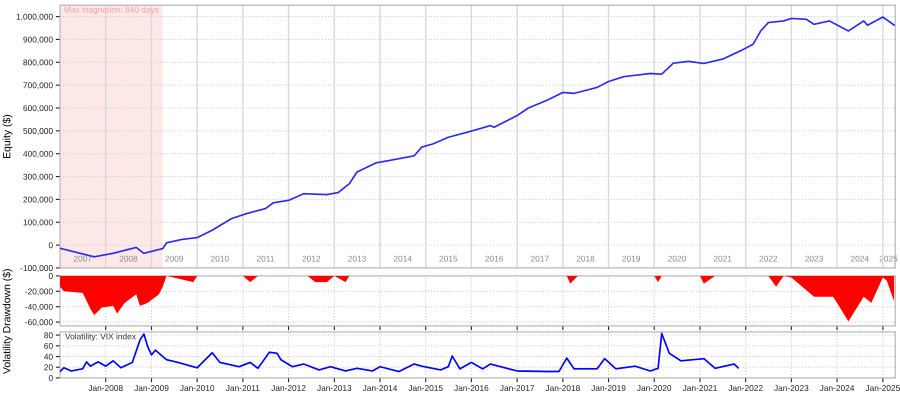 This screenshot has width=900, height=397. What do you see at coordinates (723, 259) in the screenshot?
I see `x-tick-label: 2021` at bounding box center [723, 259].